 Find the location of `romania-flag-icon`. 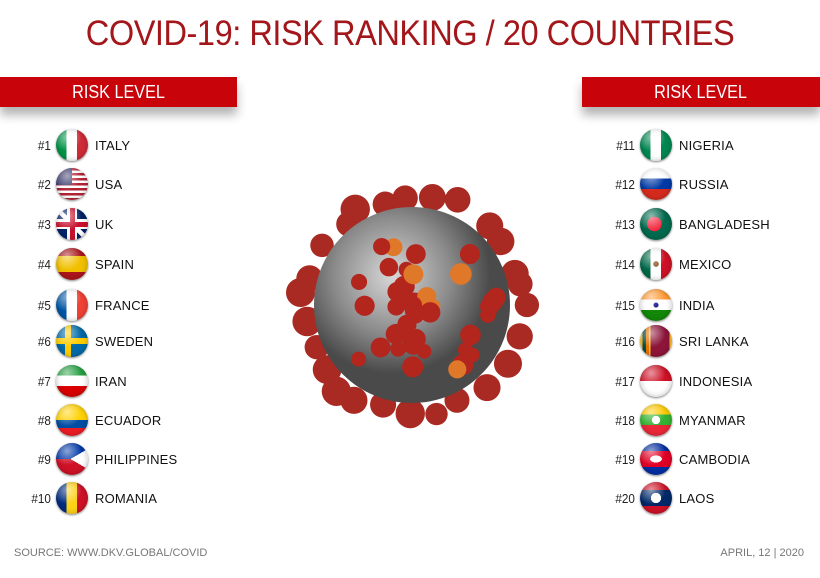

romania-flag-icon is located at coordinates (72, 498).